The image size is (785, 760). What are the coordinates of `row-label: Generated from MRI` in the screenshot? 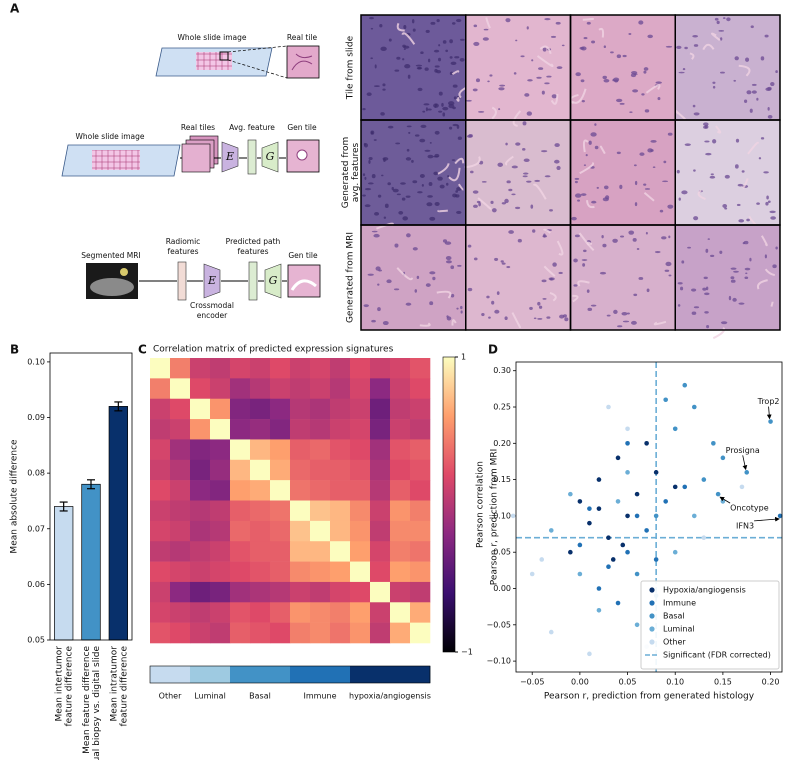 It's located at (351, 277).